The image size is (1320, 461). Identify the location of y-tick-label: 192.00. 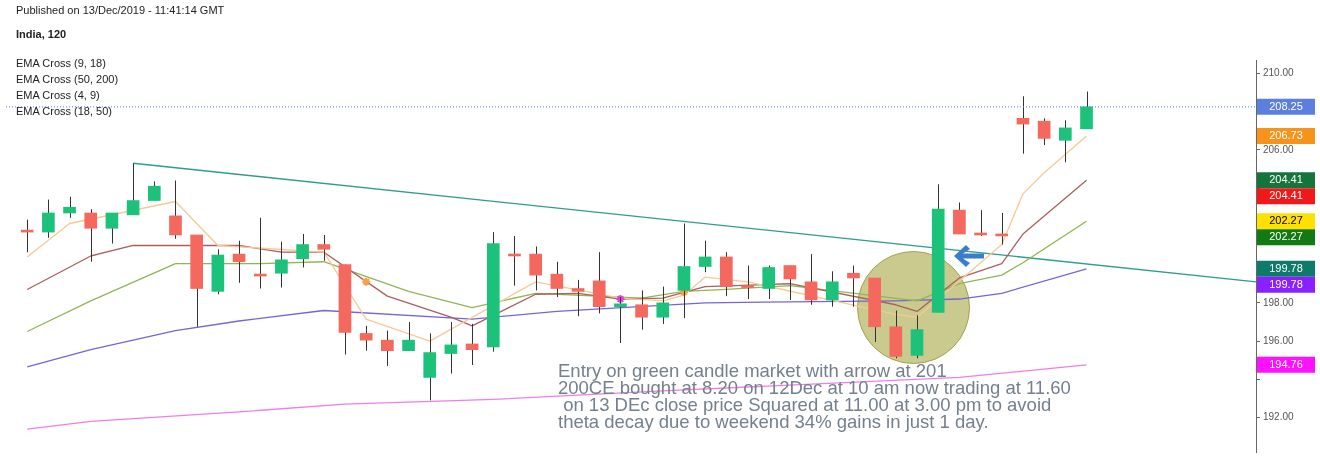
(1279, 417).